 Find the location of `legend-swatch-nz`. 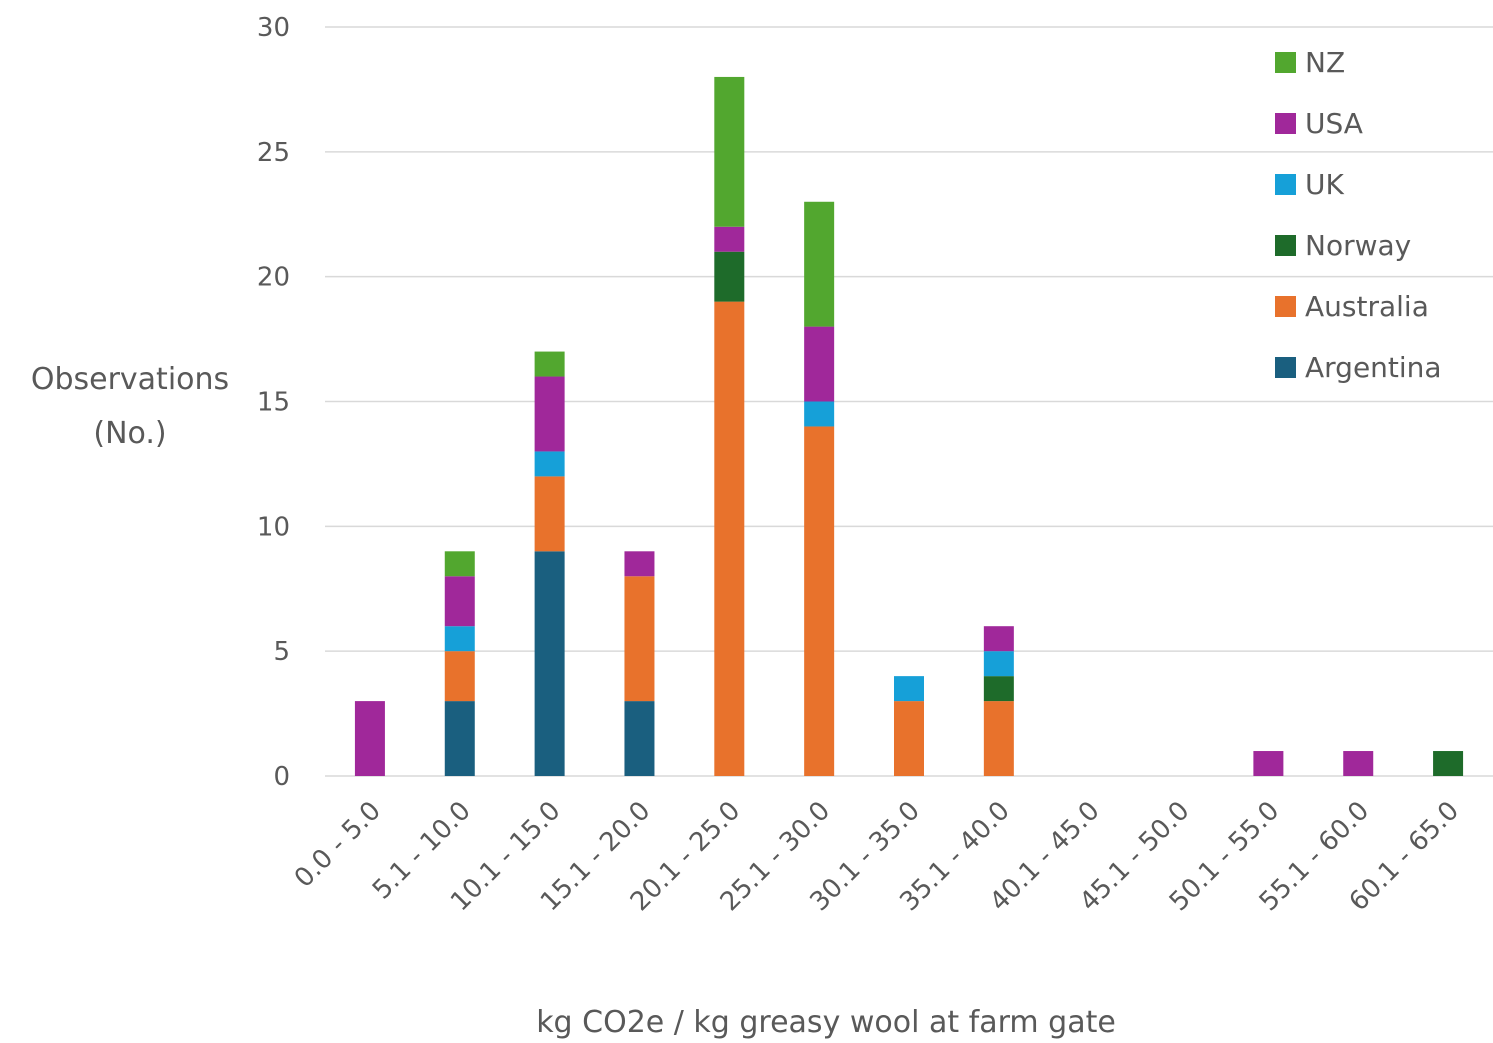

legend-swatch-nz is located at coordinates (1285, 62).